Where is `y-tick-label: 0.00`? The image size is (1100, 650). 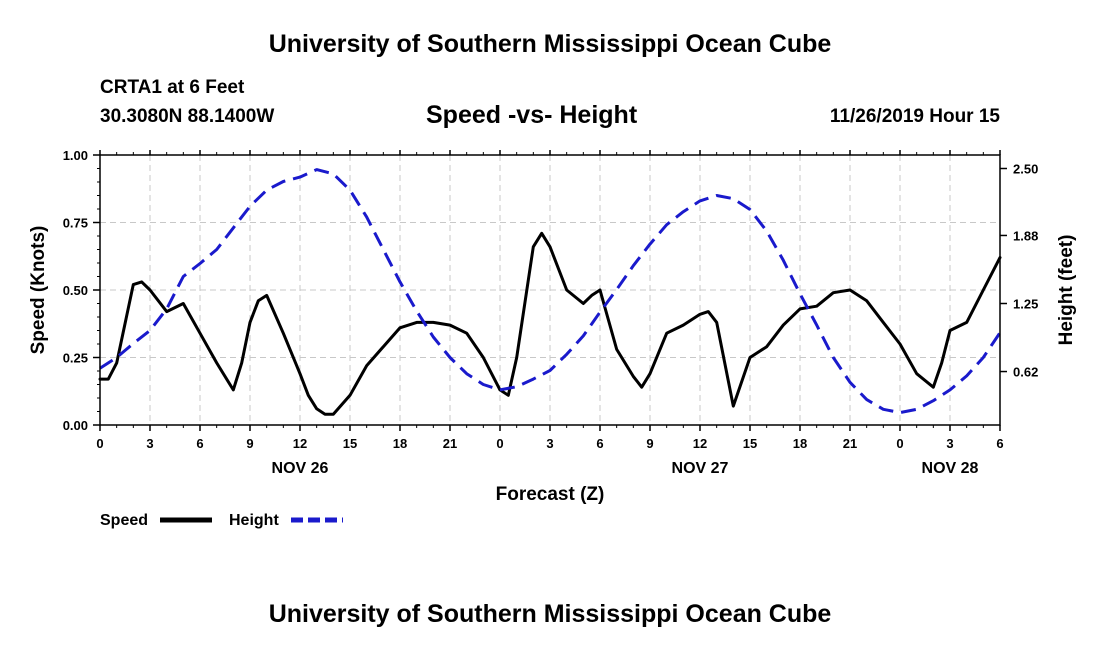
y-tick-label: 0.00 is located at coordinates (75, 425).